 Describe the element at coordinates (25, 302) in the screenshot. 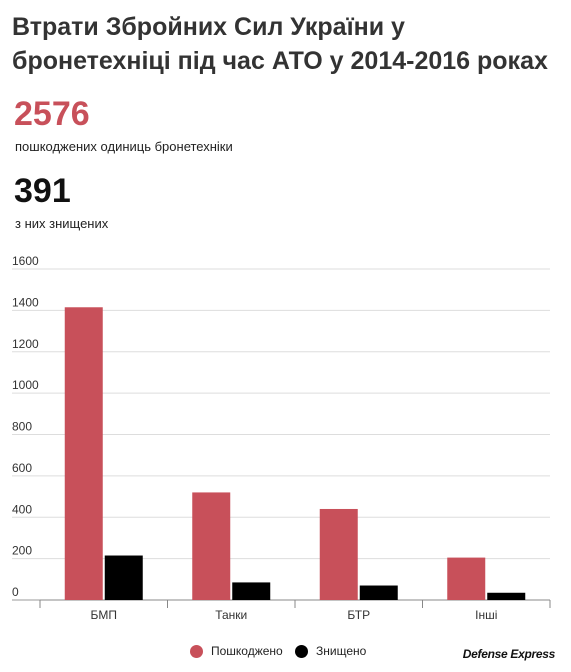

I see `y-tick-label: 1400` at that location.